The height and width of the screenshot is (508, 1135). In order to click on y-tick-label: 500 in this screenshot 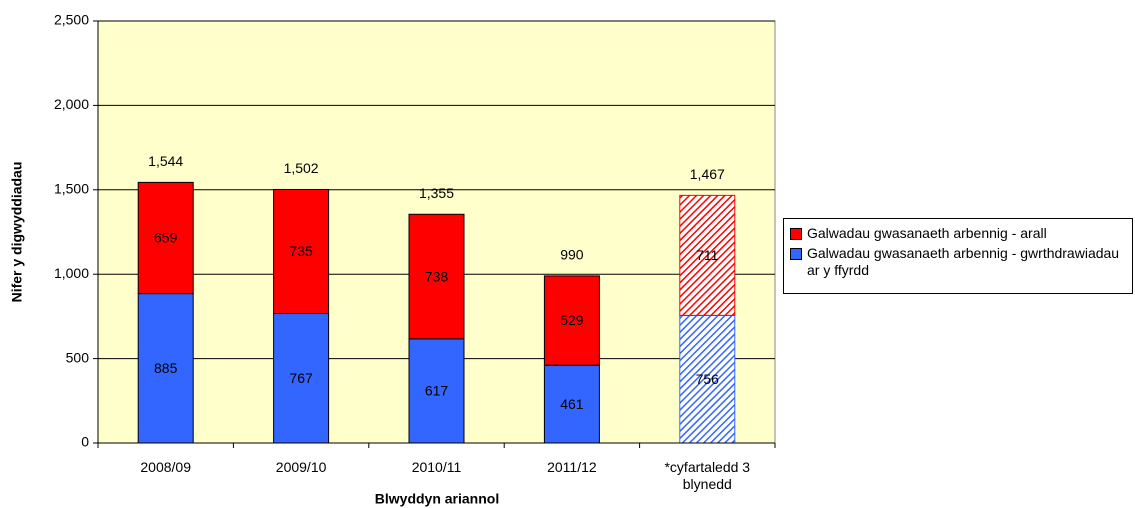, I will do `click(78, 357)`.